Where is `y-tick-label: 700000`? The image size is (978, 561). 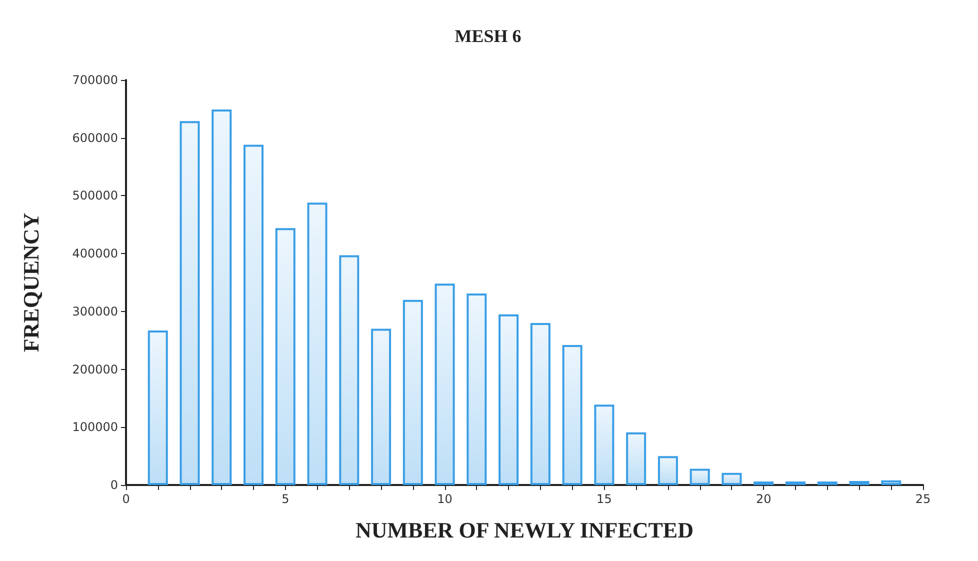
y-tick-label: 700000 is located at coordinates (95, 80).